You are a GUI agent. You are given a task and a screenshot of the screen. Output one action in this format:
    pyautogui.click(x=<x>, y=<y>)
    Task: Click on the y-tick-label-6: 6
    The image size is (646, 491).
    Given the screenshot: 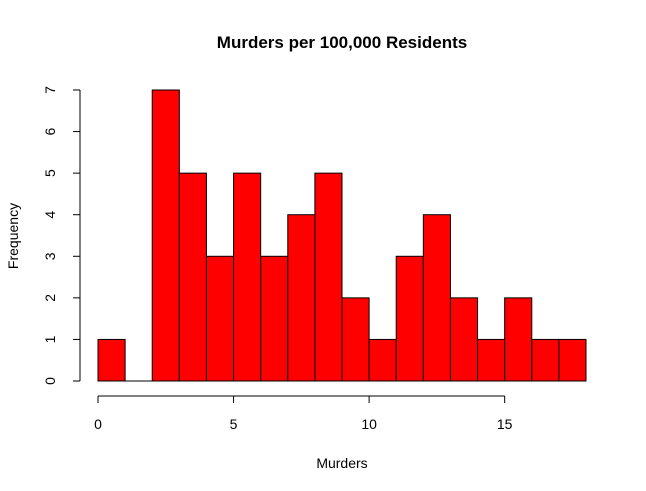 What is the action you would take?
    pyautogui.click(x=50, y=131)
    